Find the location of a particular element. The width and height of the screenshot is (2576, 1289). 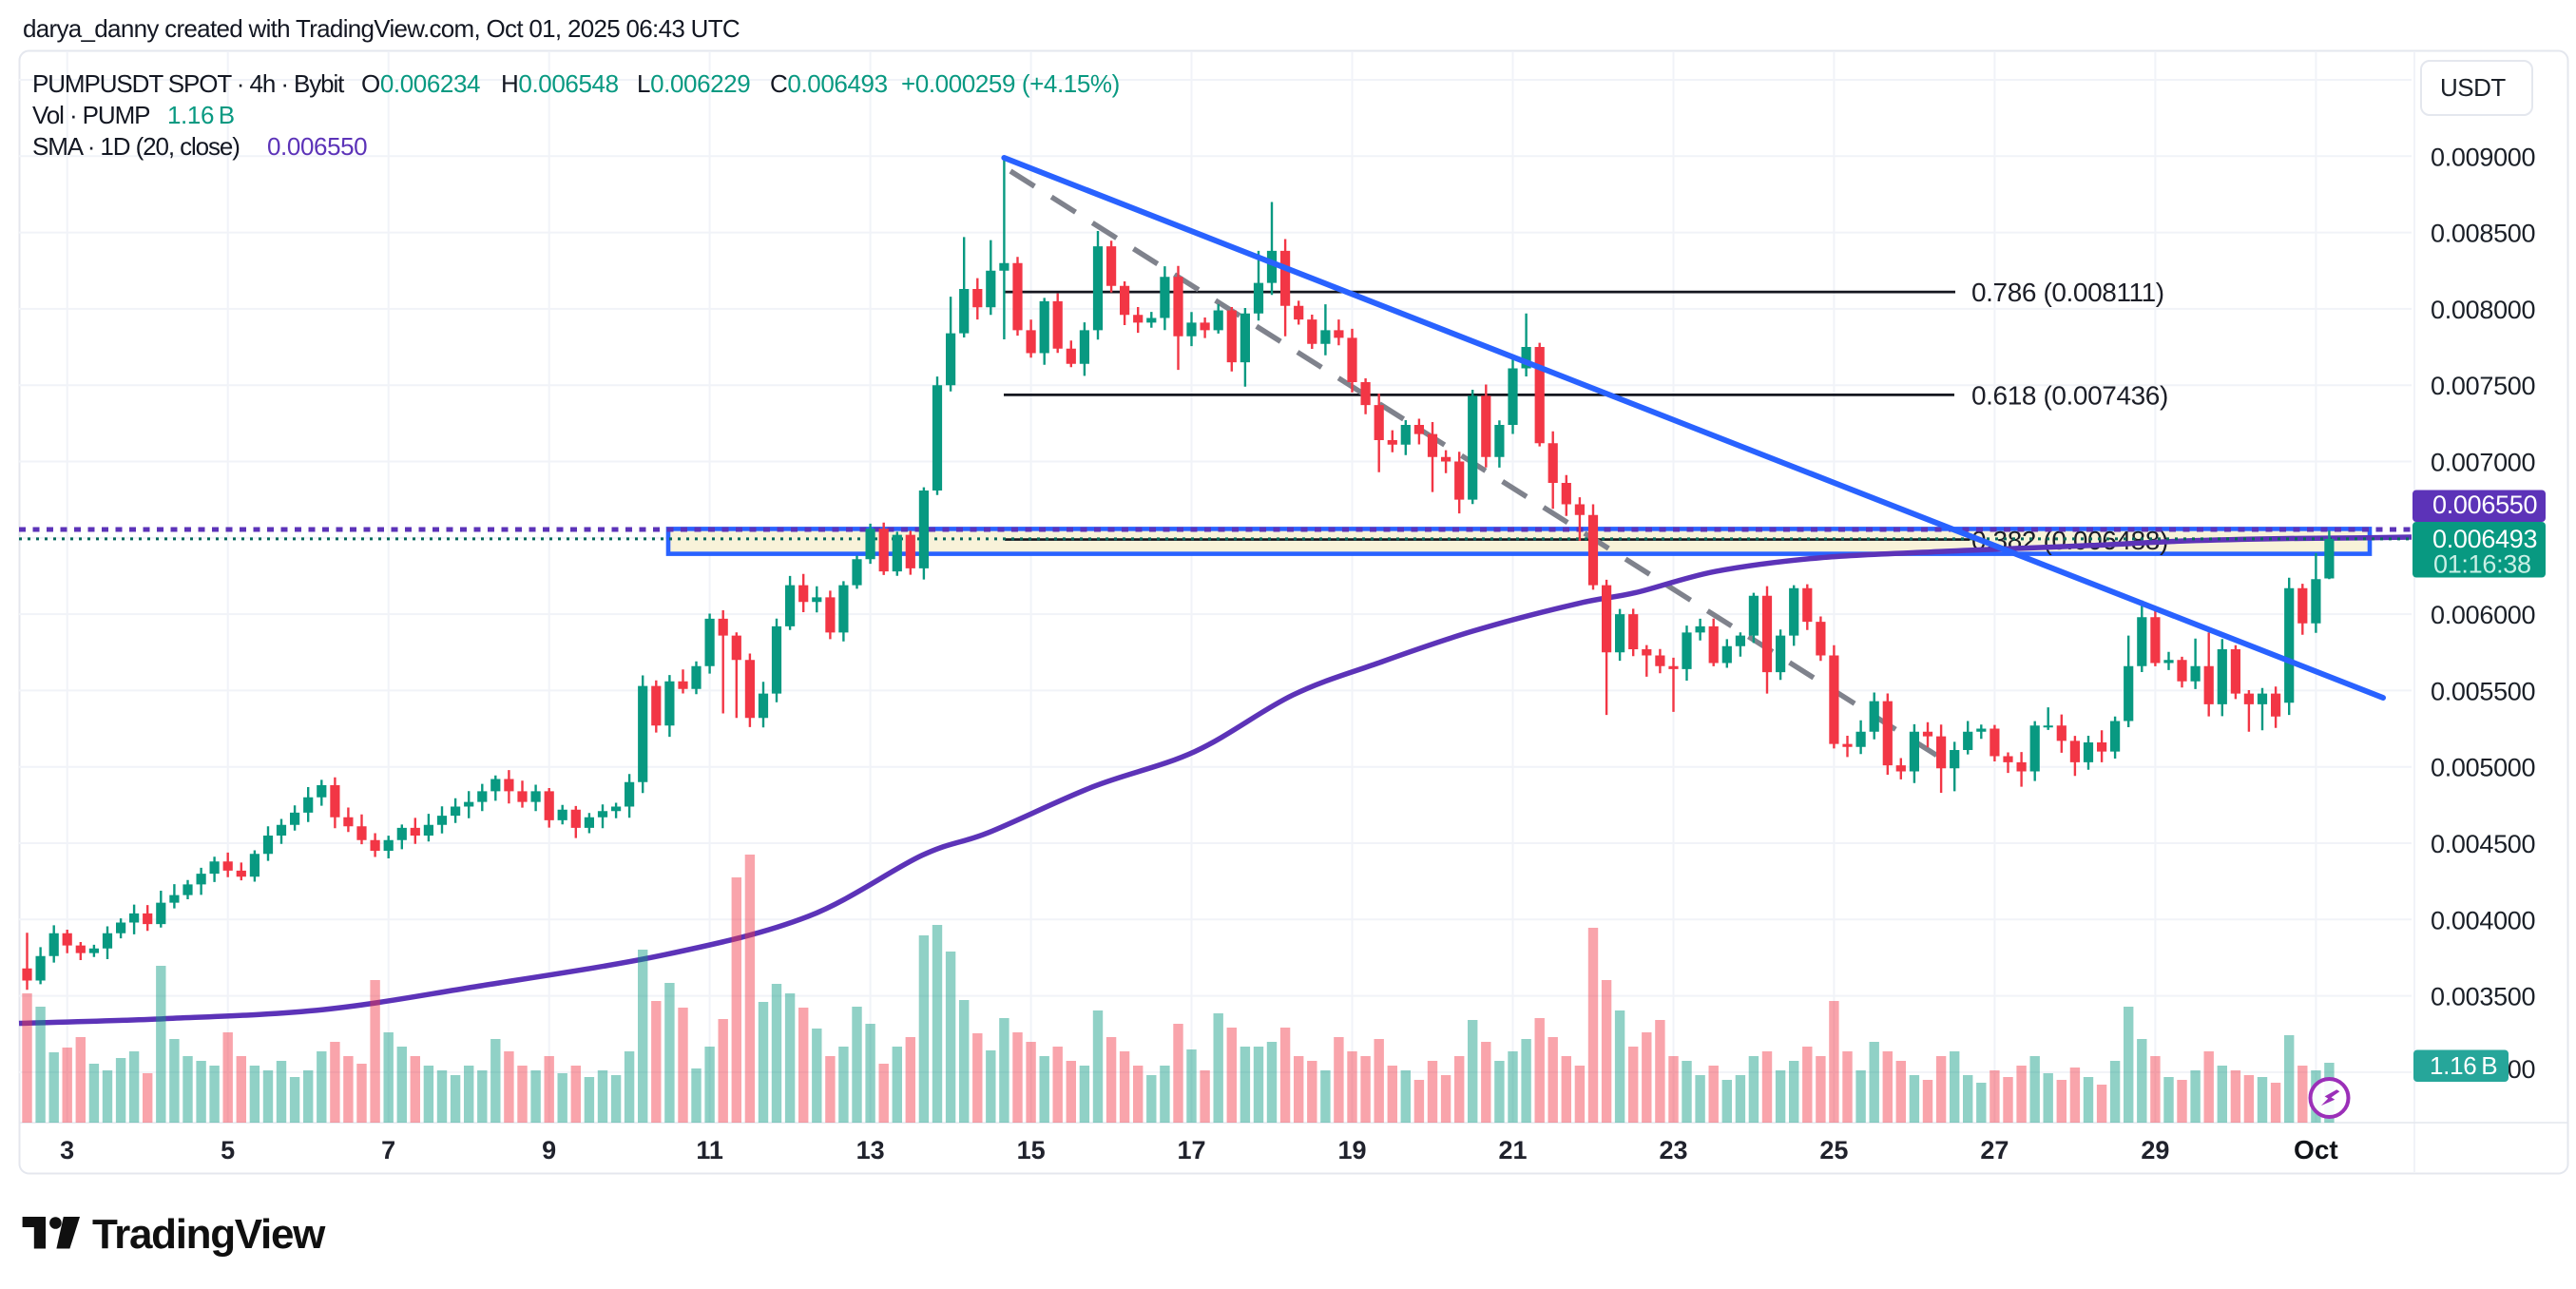

svg-text: 19 is located at coordinates (1352, 1150).